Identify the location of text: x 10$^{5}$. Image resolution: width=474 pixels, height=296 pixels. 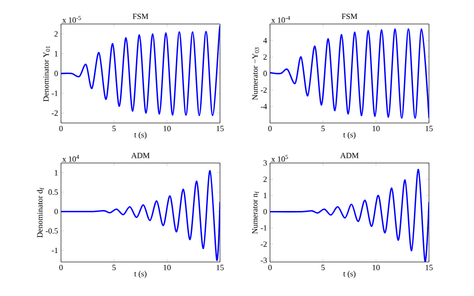
(279, 158).